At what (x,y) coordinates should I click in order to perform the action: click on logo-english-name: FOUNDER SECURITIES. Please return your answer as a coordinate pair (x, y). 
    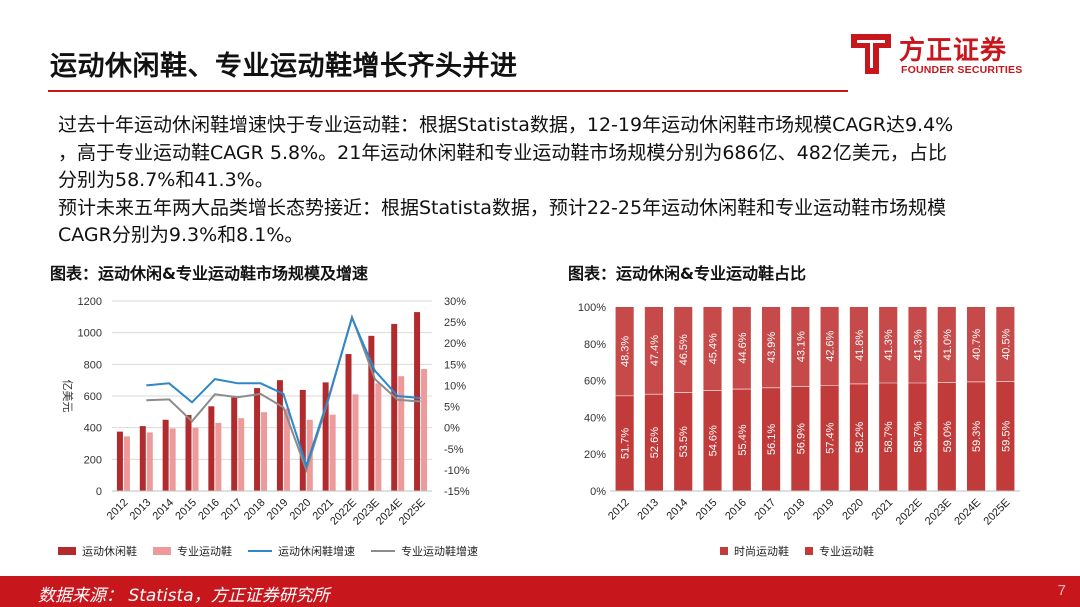
    Looking at the image, I should click on (962, 70).